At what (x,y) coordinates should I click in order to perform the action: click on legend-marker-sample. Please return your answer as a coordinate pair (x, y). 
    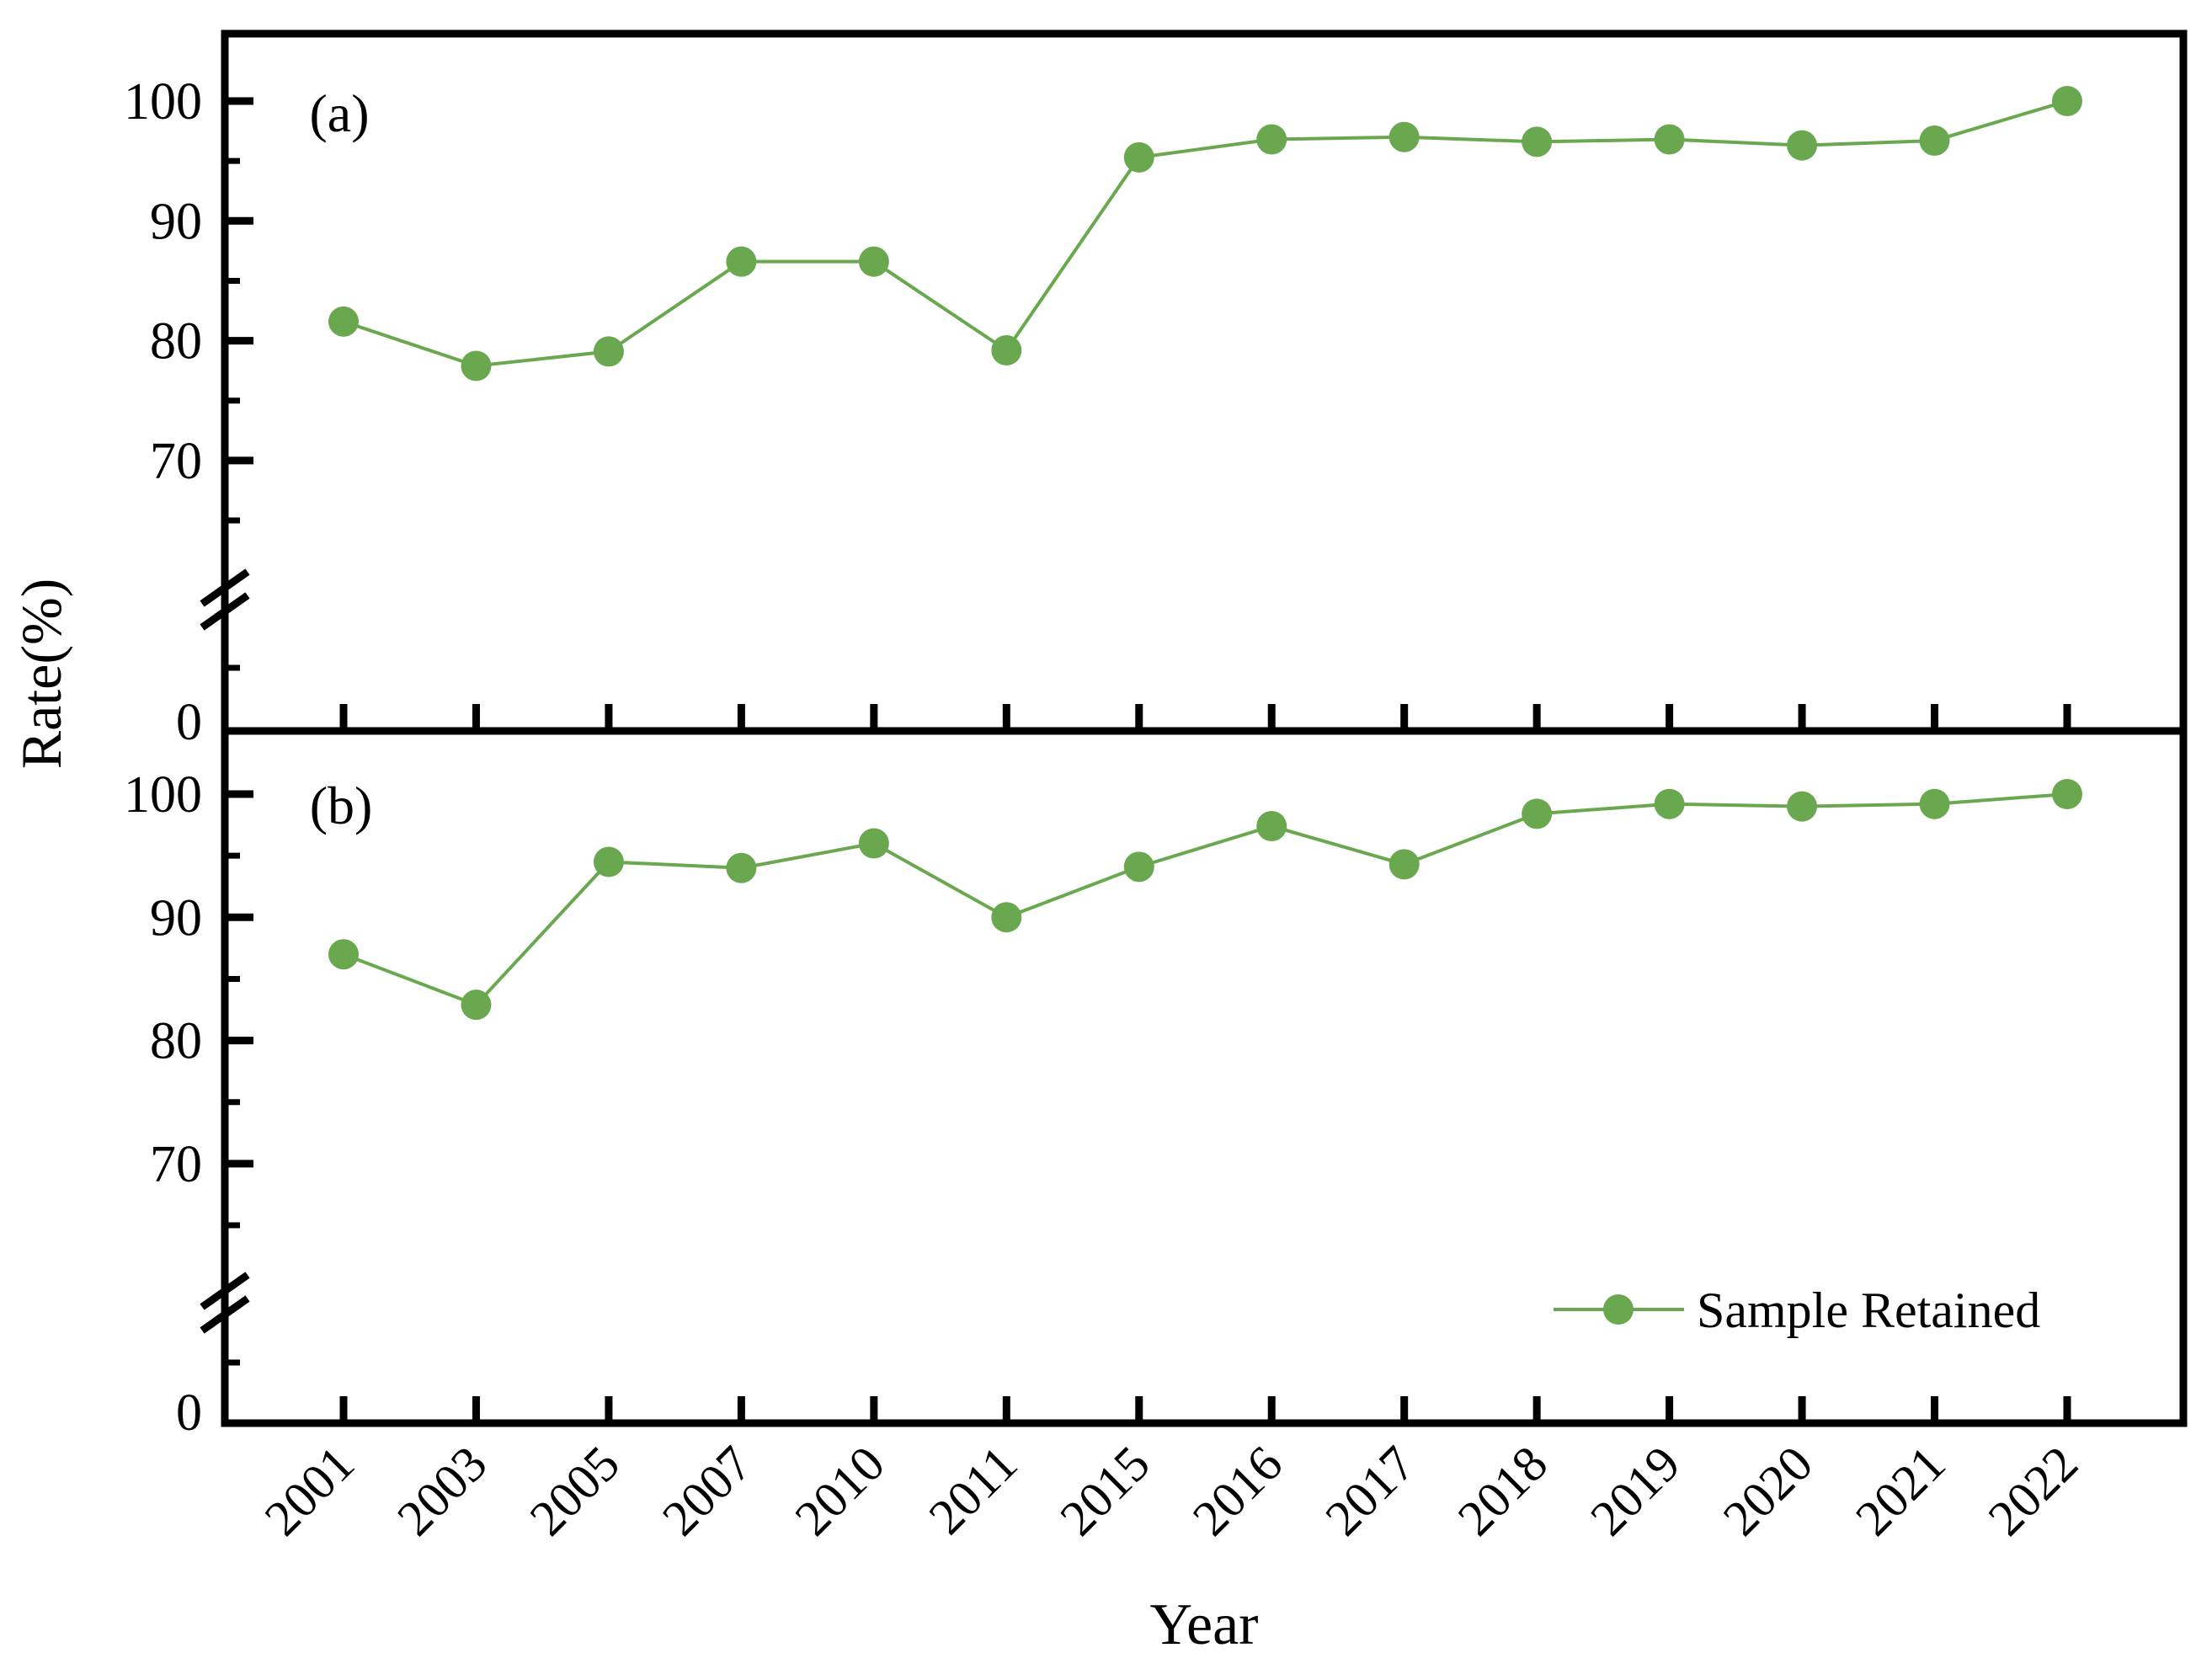
    Looking at the image, I should click on (1618, 1309).